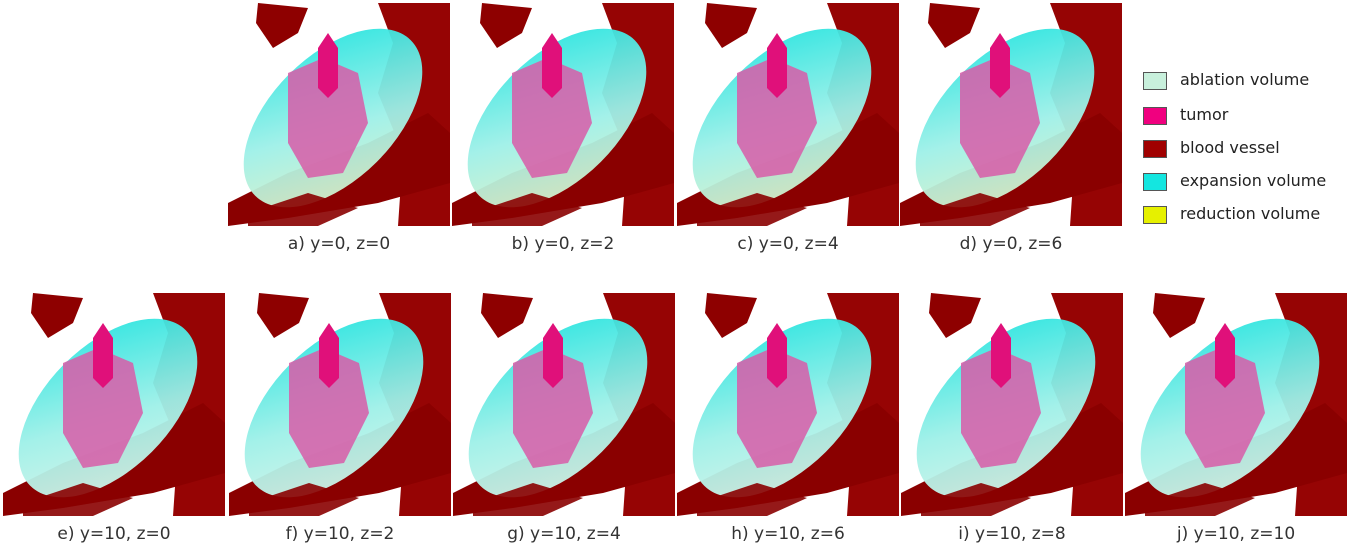 The width and height of the screenshot is (1360, 556). What do you see at coordinates (340, 534) in the screenshot?
I see `panel-caption: f) y=10, z=2` at bounding box center [340, 534].